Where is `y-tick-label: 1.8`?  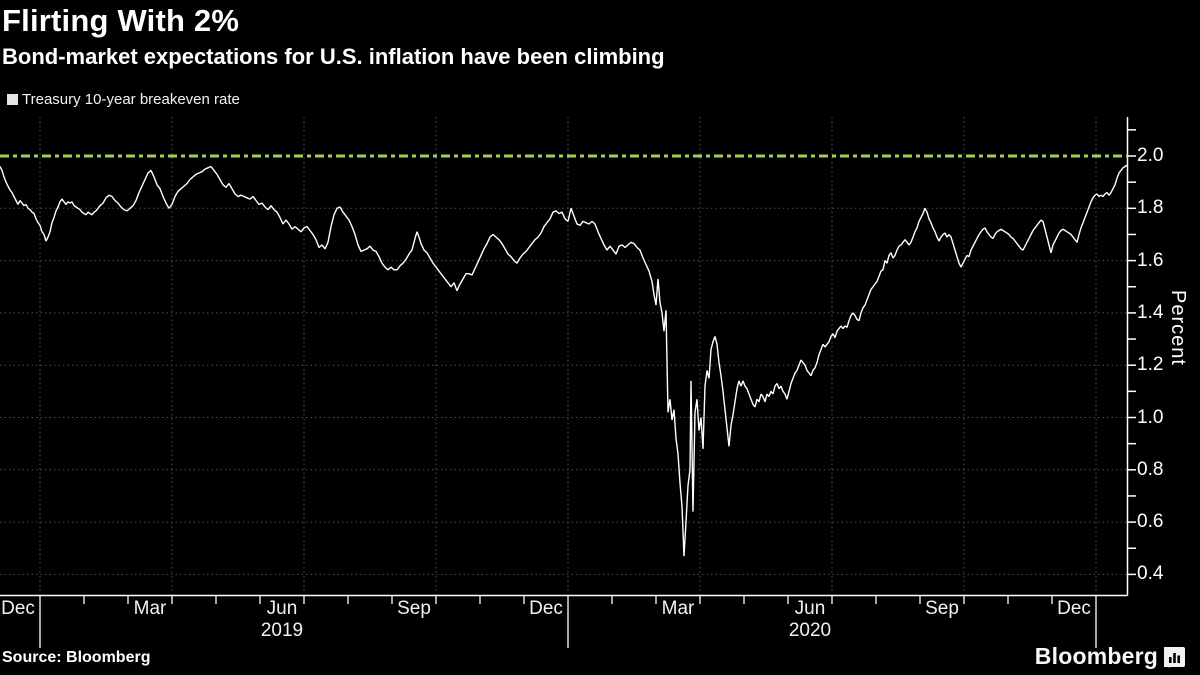
y-tick-label: 1.8 is located at coordinates (1150, 208).